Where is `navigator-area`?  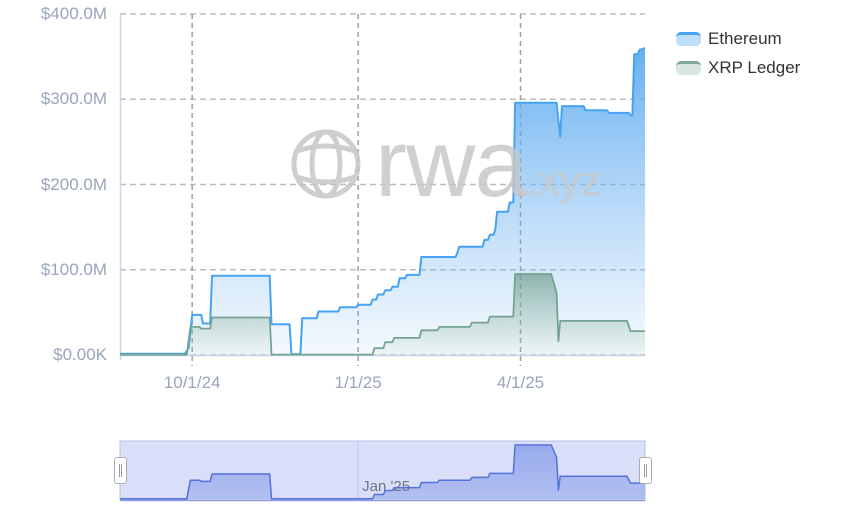
navigator-area is located at coordinates (382, 472).